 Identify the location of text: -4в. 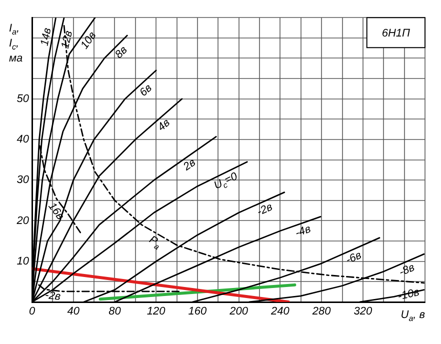
(303, 231).